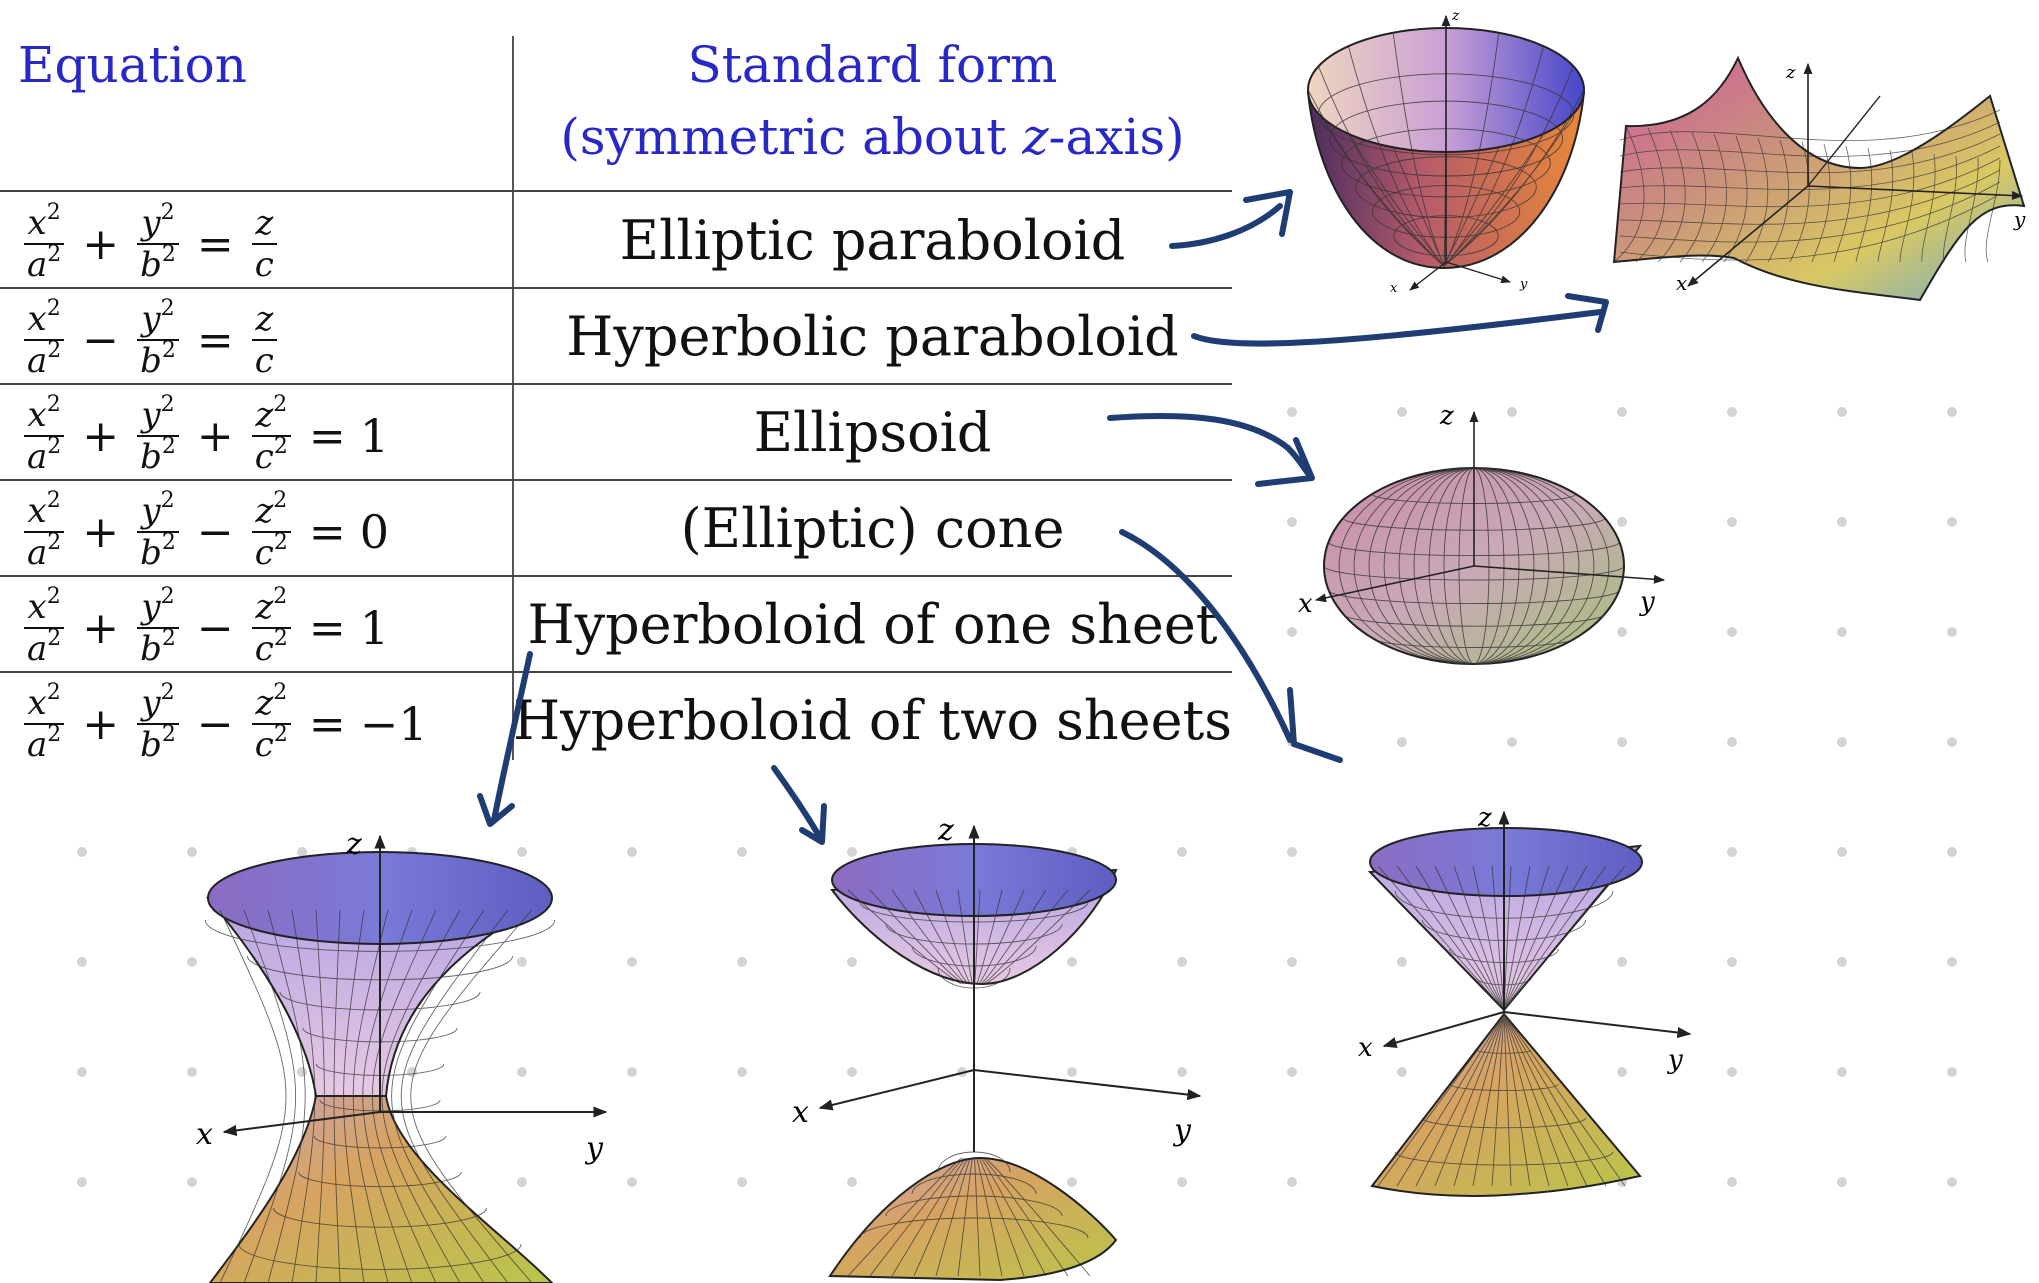 The width and height of the screenshot is (2039, 1283). I want to click on equation-cell: x2 a2 + y2 b2− z2 c2 = 1, so click(204, 628).